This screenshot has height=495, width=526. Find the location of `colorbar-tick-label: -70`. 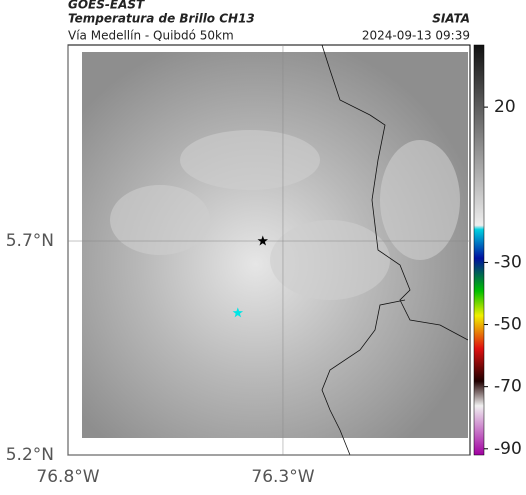

colorbar-tick-label: -70 is located at coordinates (508, 387).